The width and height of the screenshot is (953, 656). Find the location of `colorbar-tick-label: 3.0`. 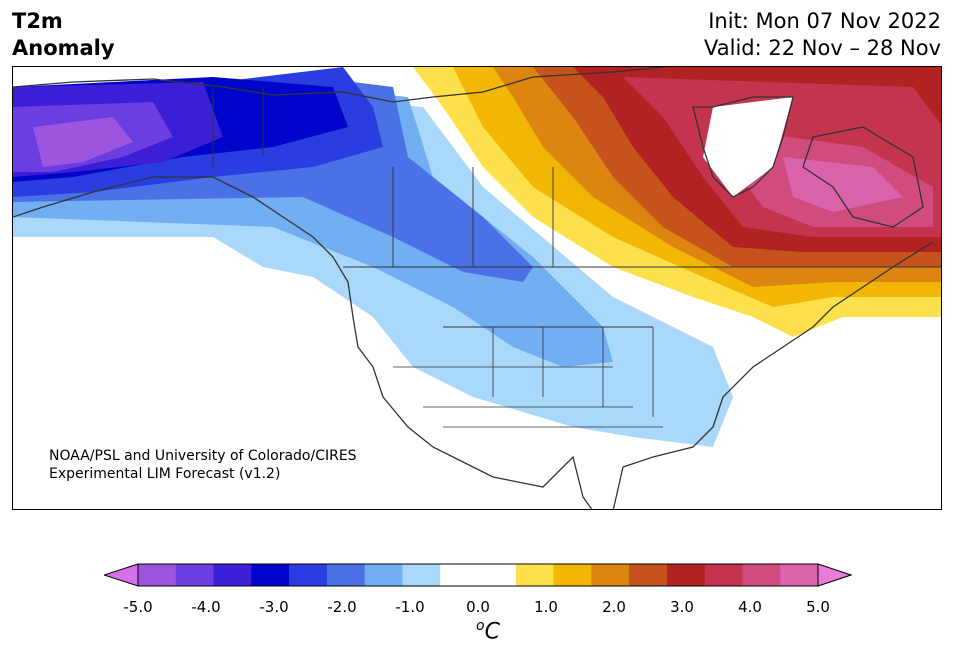

colorbar-tick-label: 3.0 is located at coordinates (682, 607).